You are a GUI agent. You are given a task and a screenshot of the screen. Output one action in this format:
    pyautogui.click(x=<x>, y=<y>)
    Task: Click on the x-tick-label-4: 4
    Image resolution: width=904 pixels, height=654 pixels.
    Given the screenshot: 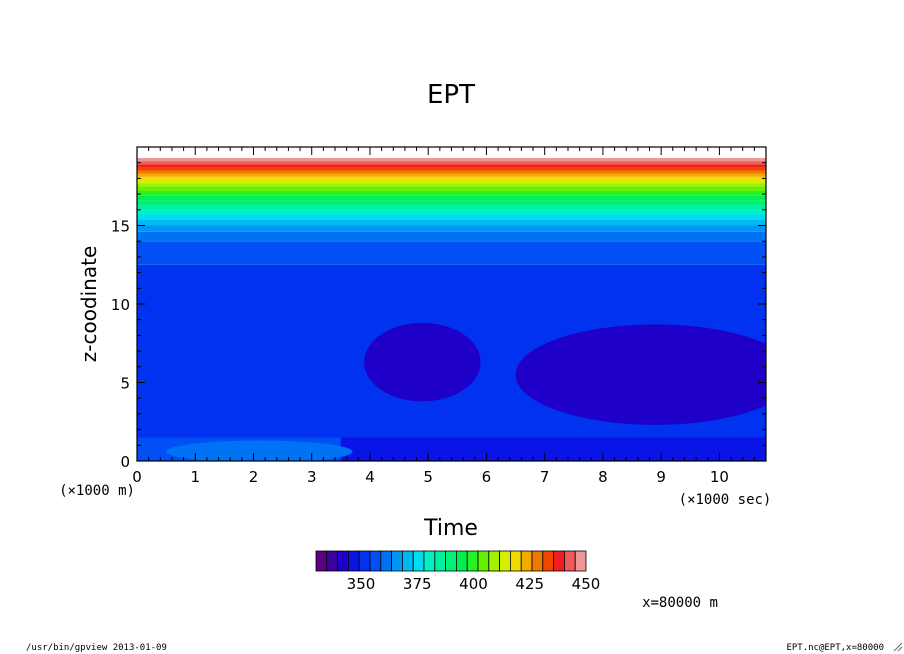 What is the action you would take?
    pyautogui.click(x=370, y=477)
    